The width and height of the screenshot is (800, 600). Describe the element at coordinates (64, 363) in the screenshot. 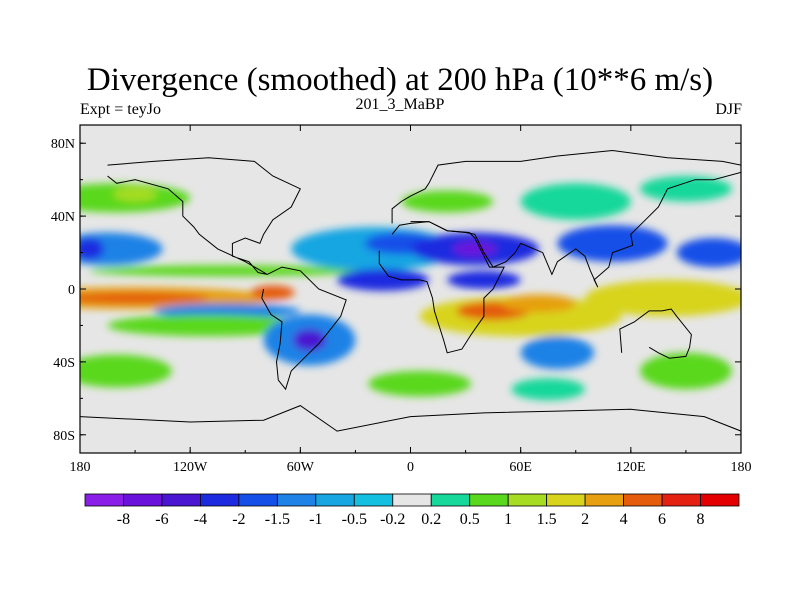

I see `y-tick-label: 40S` at that location.